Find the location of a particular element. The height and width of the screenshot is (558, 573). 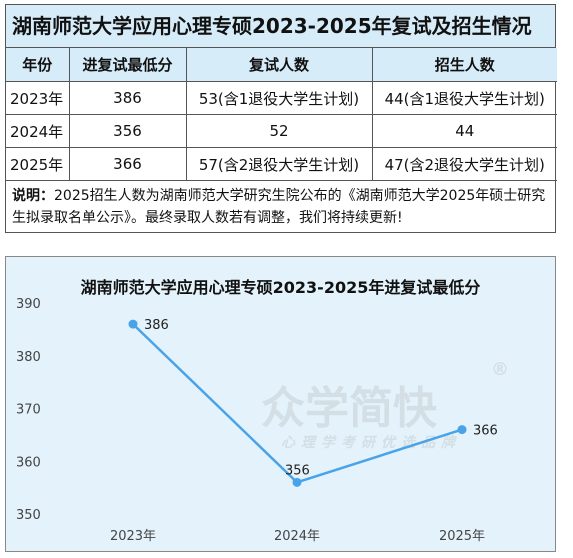

cell-retest-count: 53(含1退役大学生计划) is located at coordinates (279, 98).